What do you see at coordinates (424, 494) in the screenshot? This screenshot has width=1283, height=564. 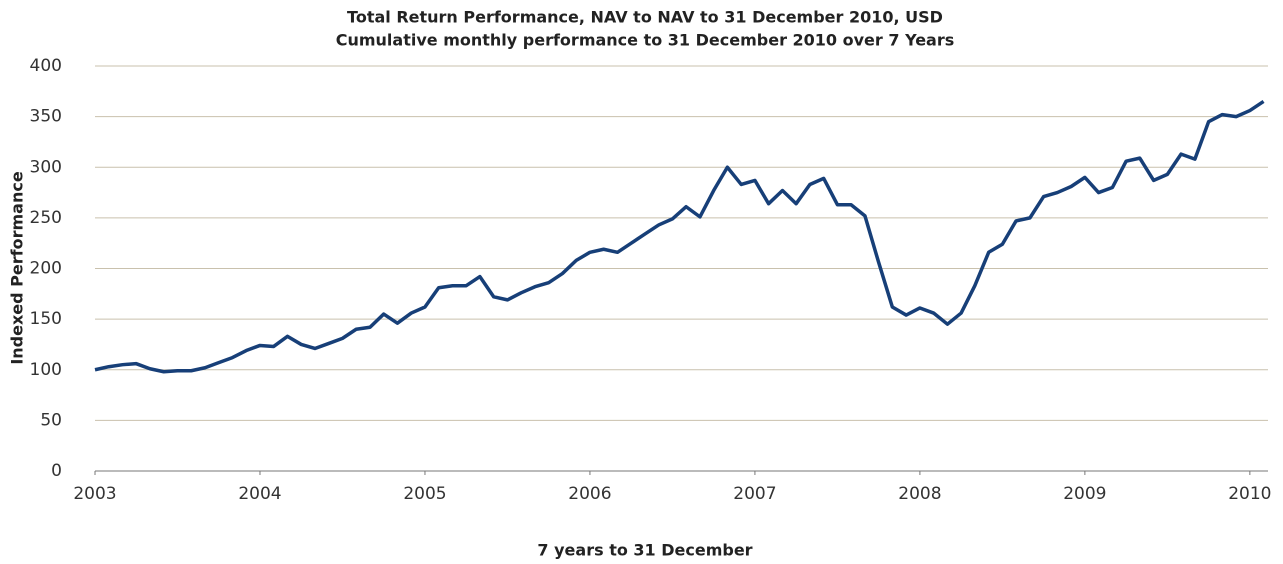 I see `x-tick-label: 2005` at bounding box center [424, 494].